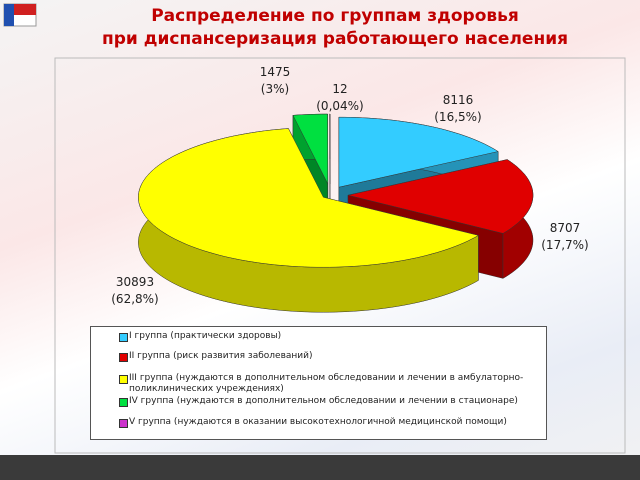 Image resolution: width=640 pixels, height=480 pixels. Describe the element at coordinates (134, 299) in the screenshot. I see `data-label-share: (62,8%)` at that location.